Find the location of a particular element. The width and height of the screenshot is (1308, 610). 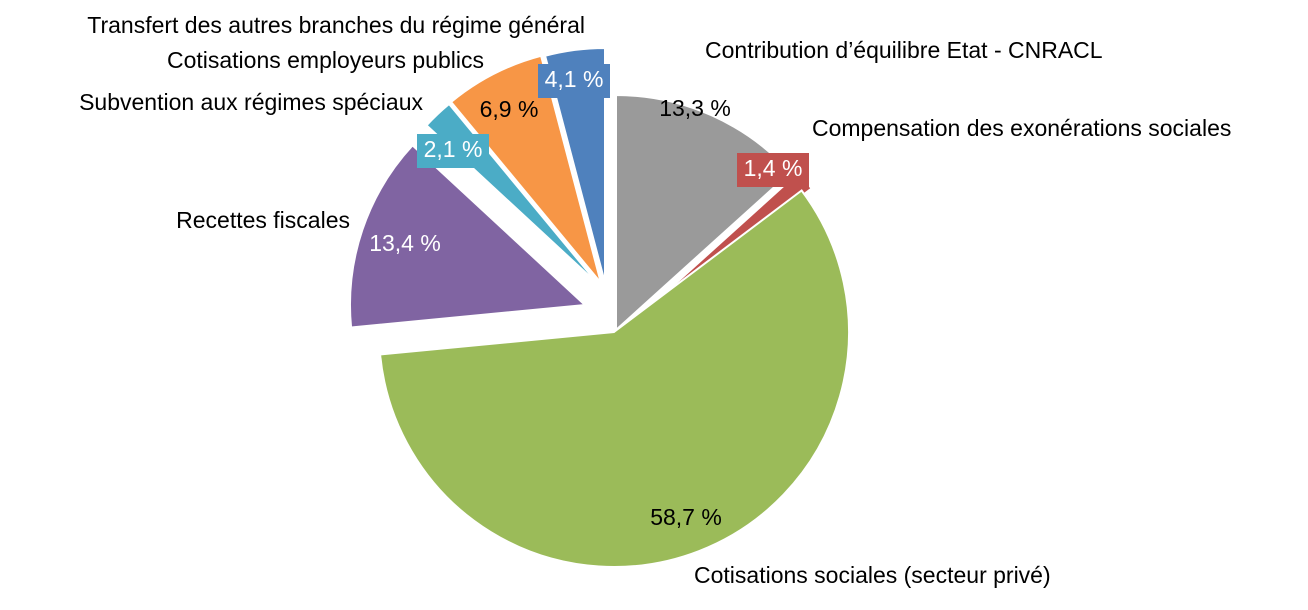

slice-value-label: 1,4 % is located at coordinates (773, 170).